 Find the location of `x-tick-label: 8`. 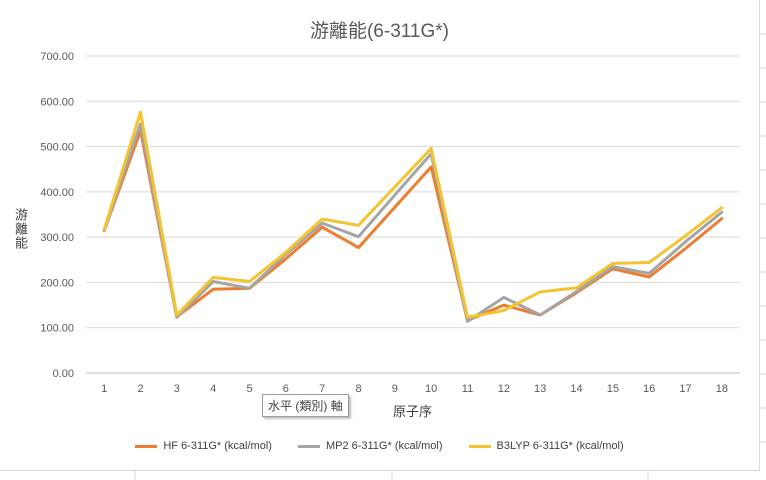

x-tick-label: 8 is located at coordinates (358, 389).